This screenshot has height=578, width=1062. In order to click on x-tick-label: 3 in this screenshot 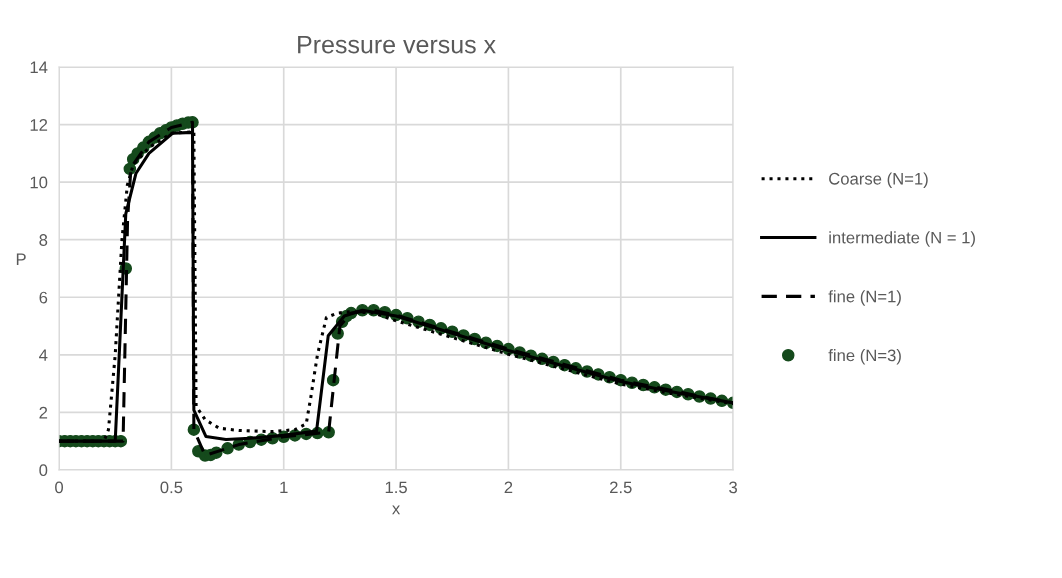, I will do `click(733, 487)`.